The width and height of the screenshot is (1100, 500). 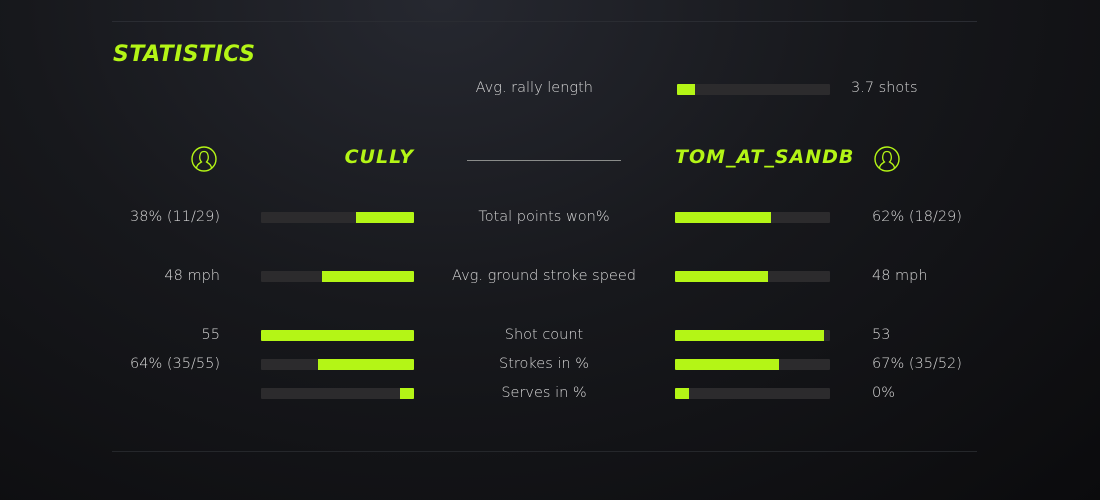 I want to click on rally-value: 3.7 shots, so click(x=884, y=88).